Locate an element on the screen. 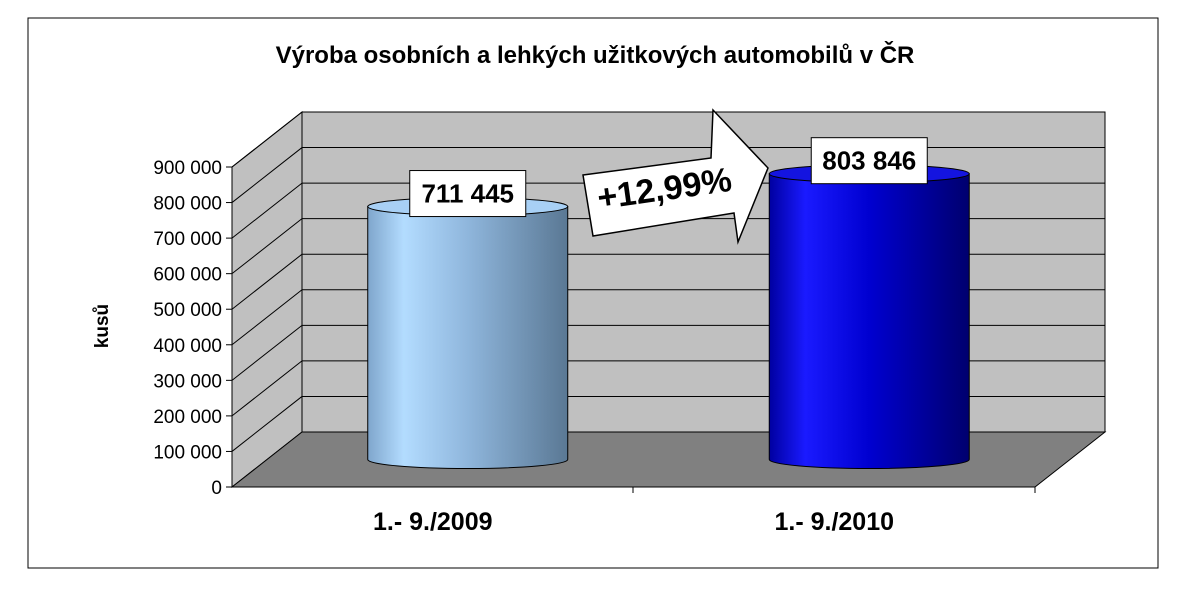 The height and width of the screenshot is (600, 1181). y-tick-label: 0 is located at coordinates (216, 488).